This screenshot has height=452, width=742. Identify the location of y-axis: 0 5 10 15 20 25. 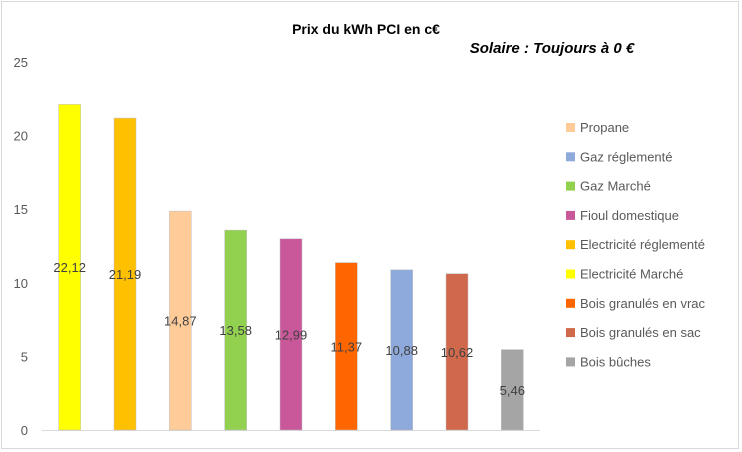
(21, 246).